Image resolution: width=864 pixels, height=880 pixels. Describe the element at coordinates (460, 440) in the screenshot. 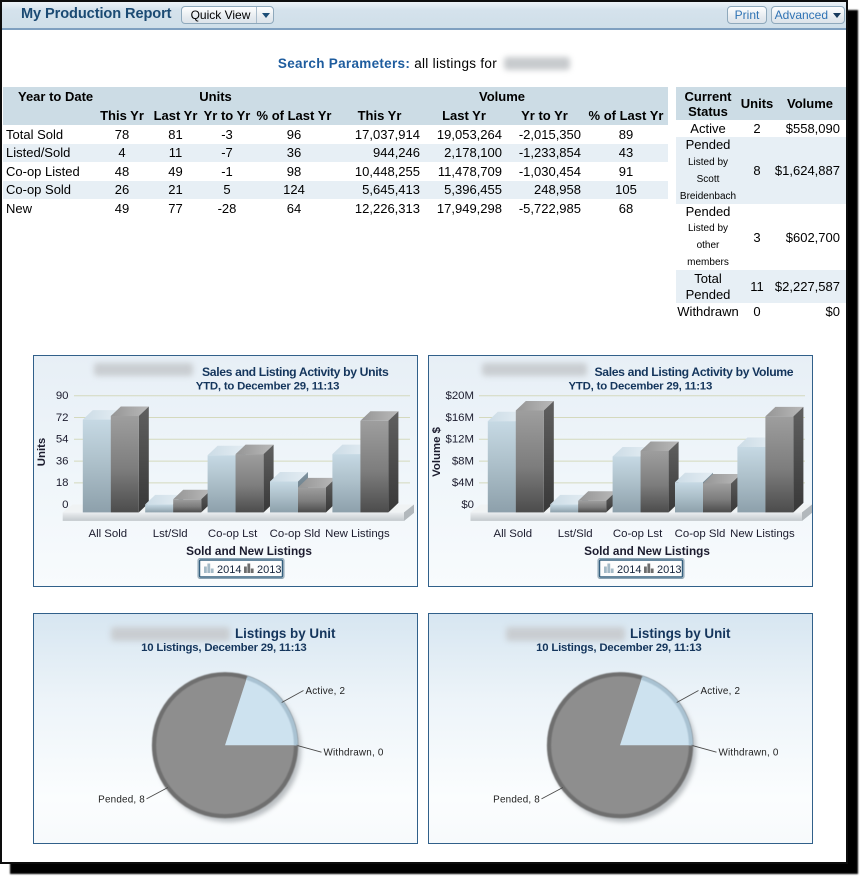

I see `svg-text: $12M` at that location.